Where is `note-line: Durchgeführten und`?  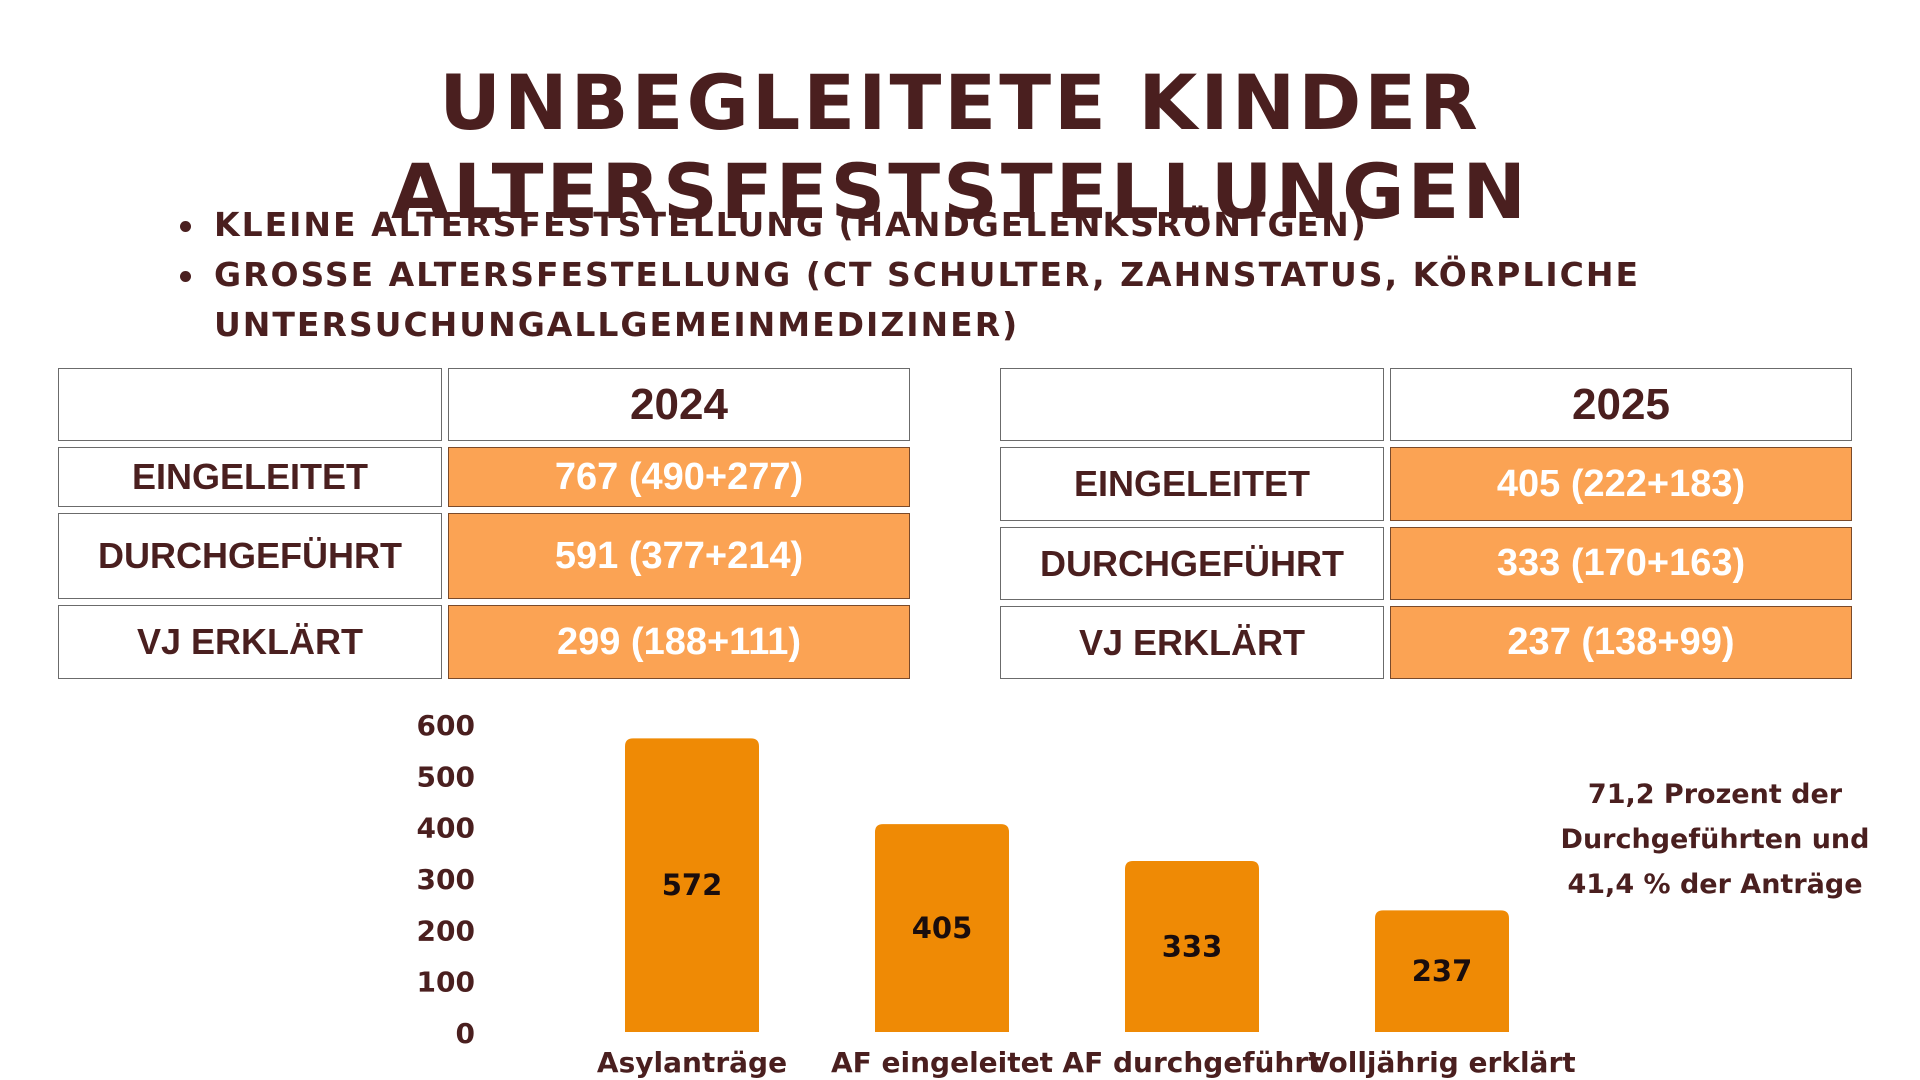
note-line: Durchgeführten und is located at coordinates (1715, 839).